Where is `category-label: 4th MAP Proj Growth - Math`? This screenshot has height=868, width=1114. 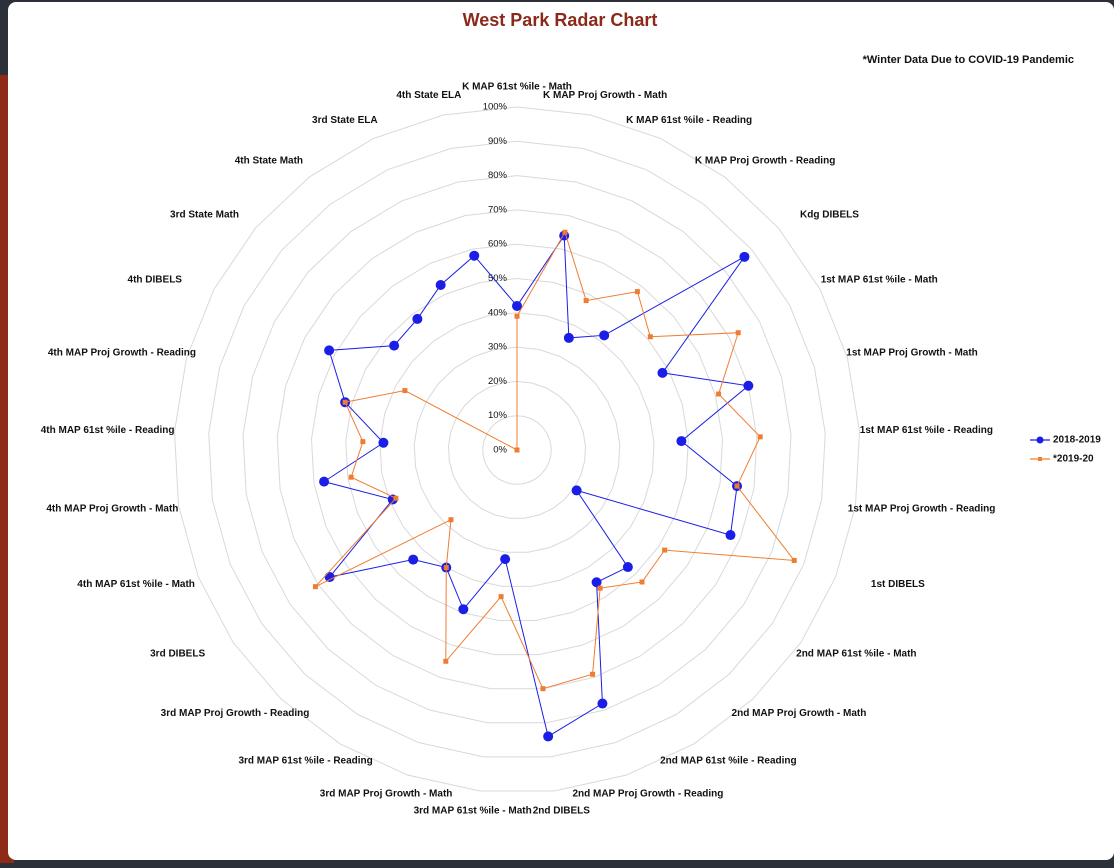
category-label: 4th MAP Proj Growth - Math is located at coordinates (112, 508).